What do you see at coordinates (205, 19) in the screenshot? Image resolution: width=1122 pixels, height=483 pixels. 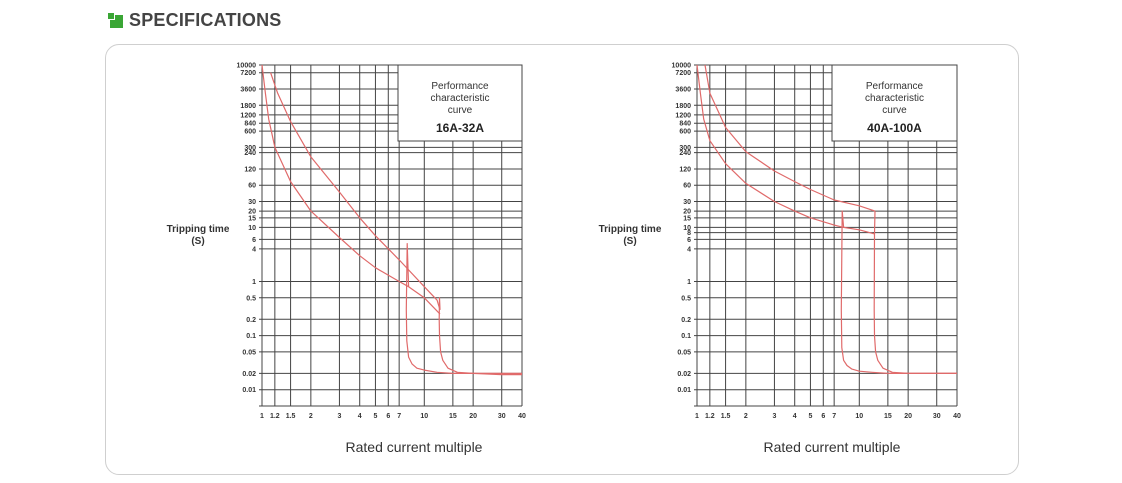 I see `section-title: SPECIFICATIONS` at bounding box center [205, 19].